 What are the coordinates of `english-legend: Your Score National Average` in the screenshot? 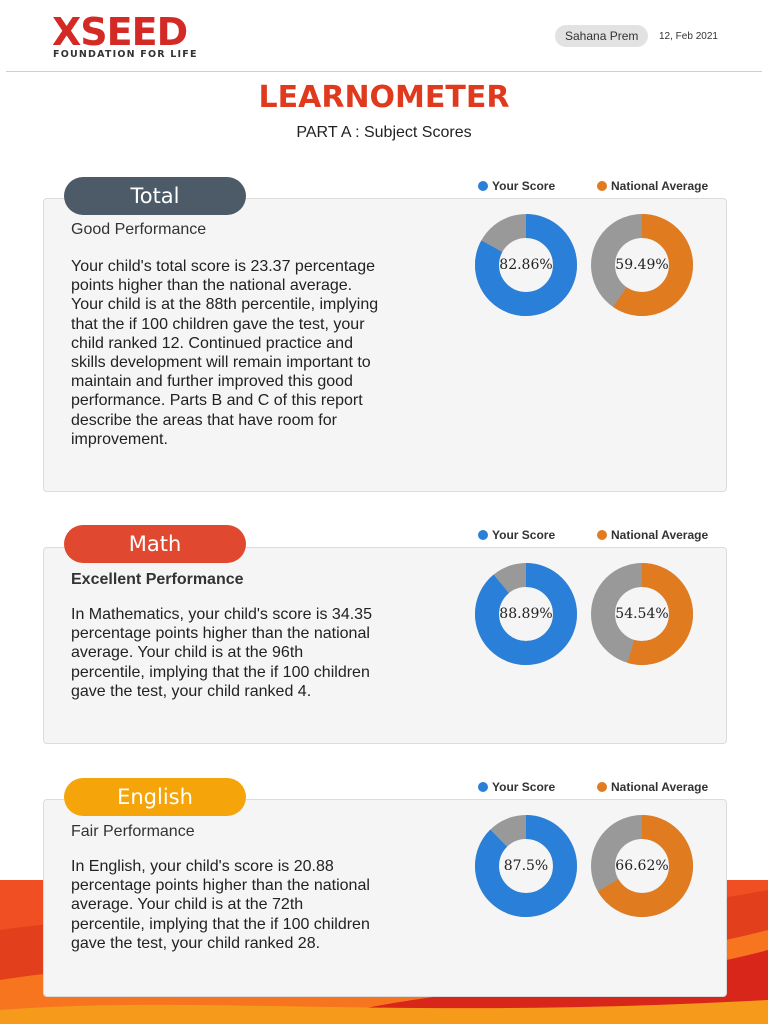 It's located at (593, 787).